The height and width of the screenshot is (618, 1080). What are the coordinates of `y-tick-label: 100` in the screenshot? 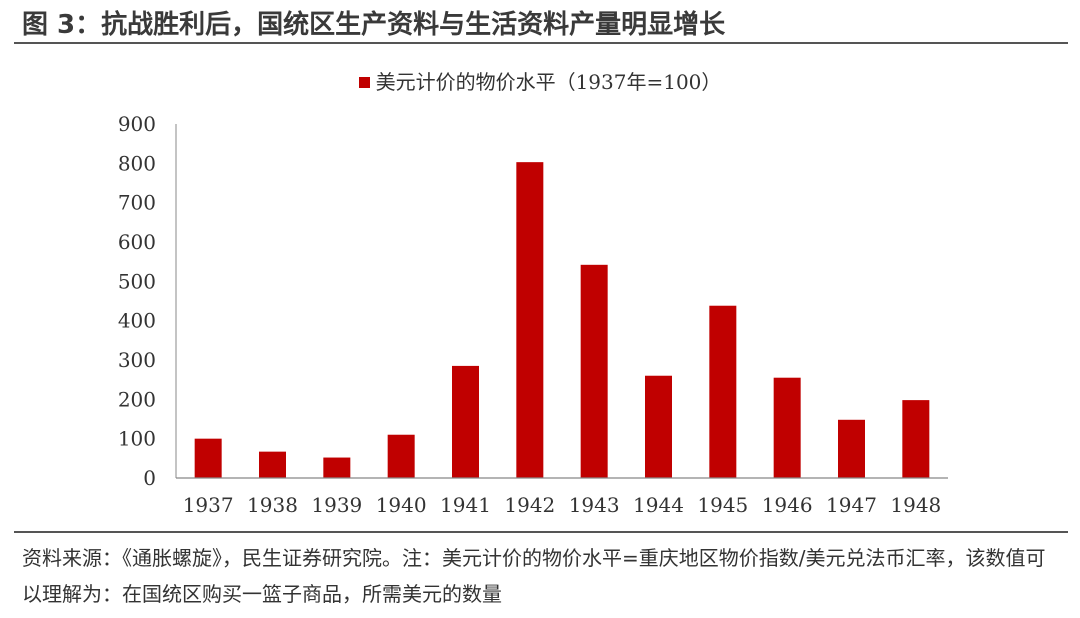 It's located at (137, 439).